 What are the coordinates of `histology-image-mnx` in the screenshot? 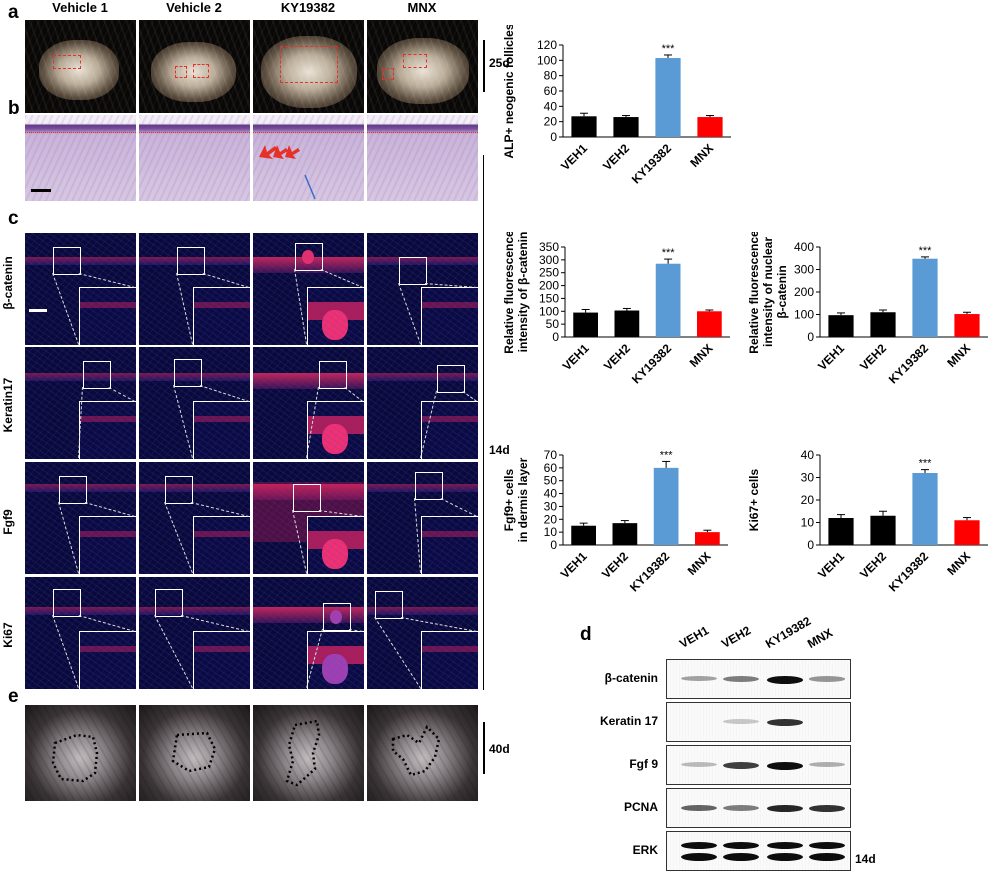 It's located at (422, 158).